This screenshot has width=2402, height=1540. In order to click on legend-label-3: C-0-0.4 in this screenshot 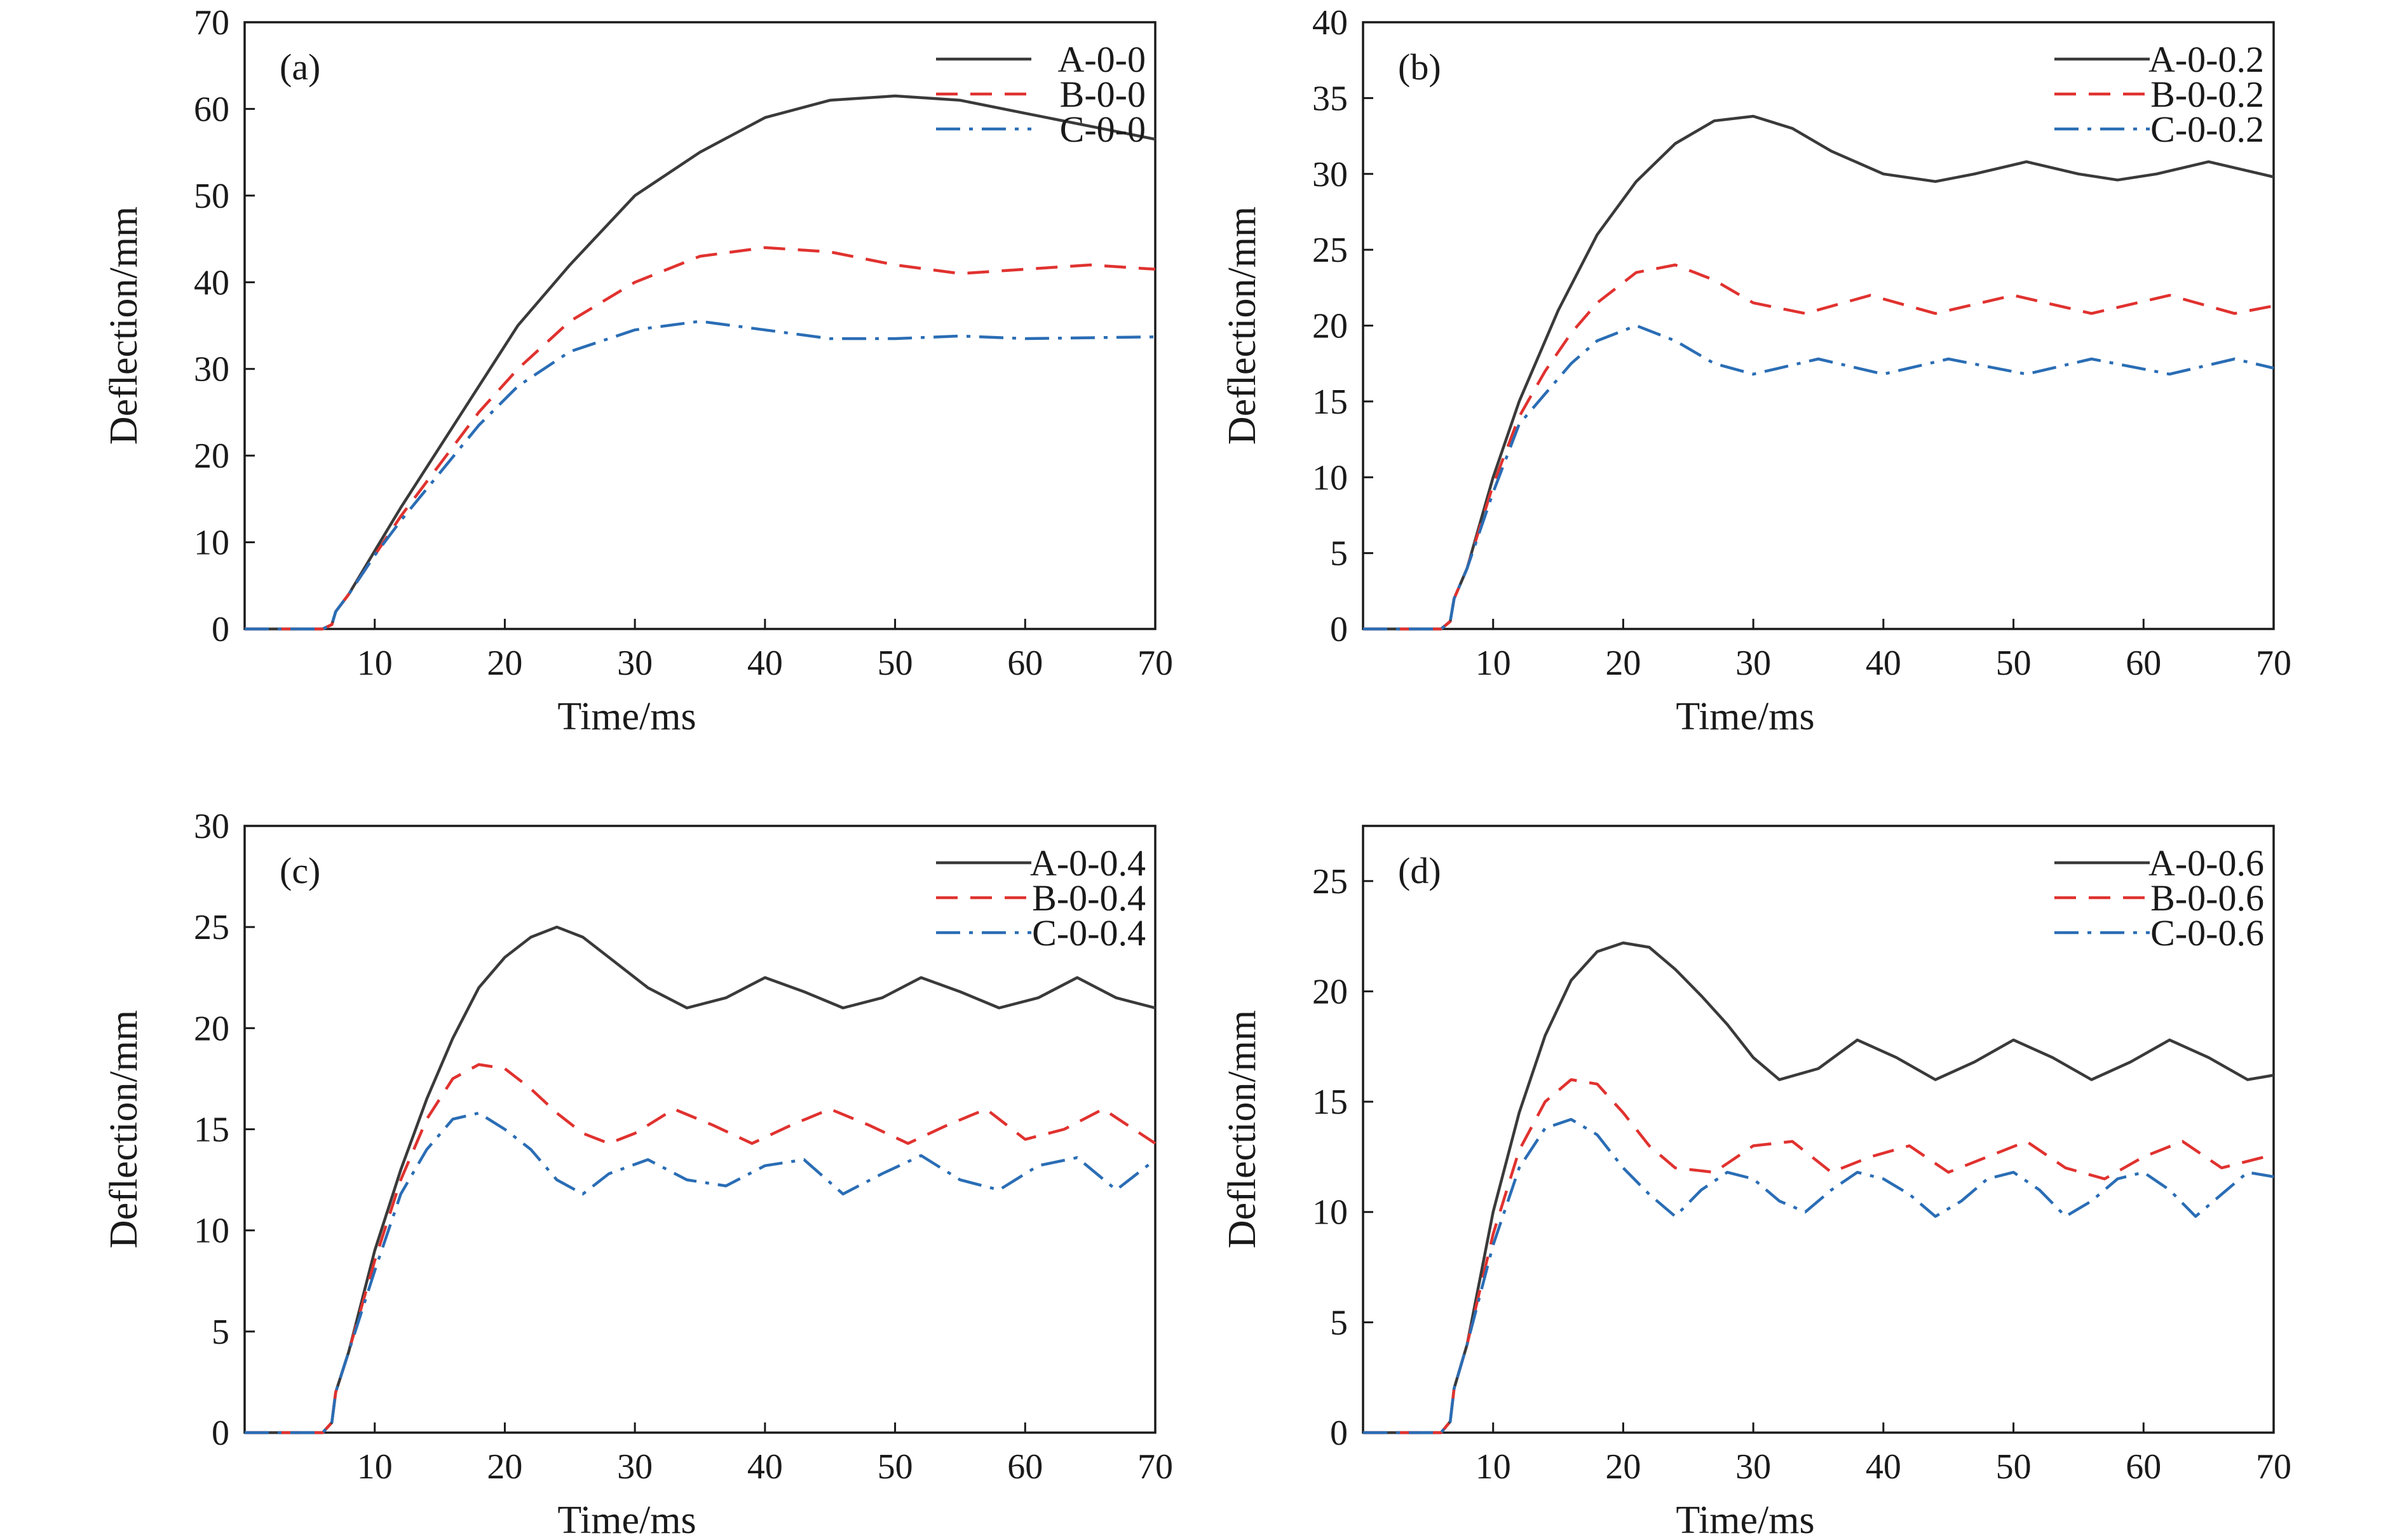, I will do `click(1089, 933)`.